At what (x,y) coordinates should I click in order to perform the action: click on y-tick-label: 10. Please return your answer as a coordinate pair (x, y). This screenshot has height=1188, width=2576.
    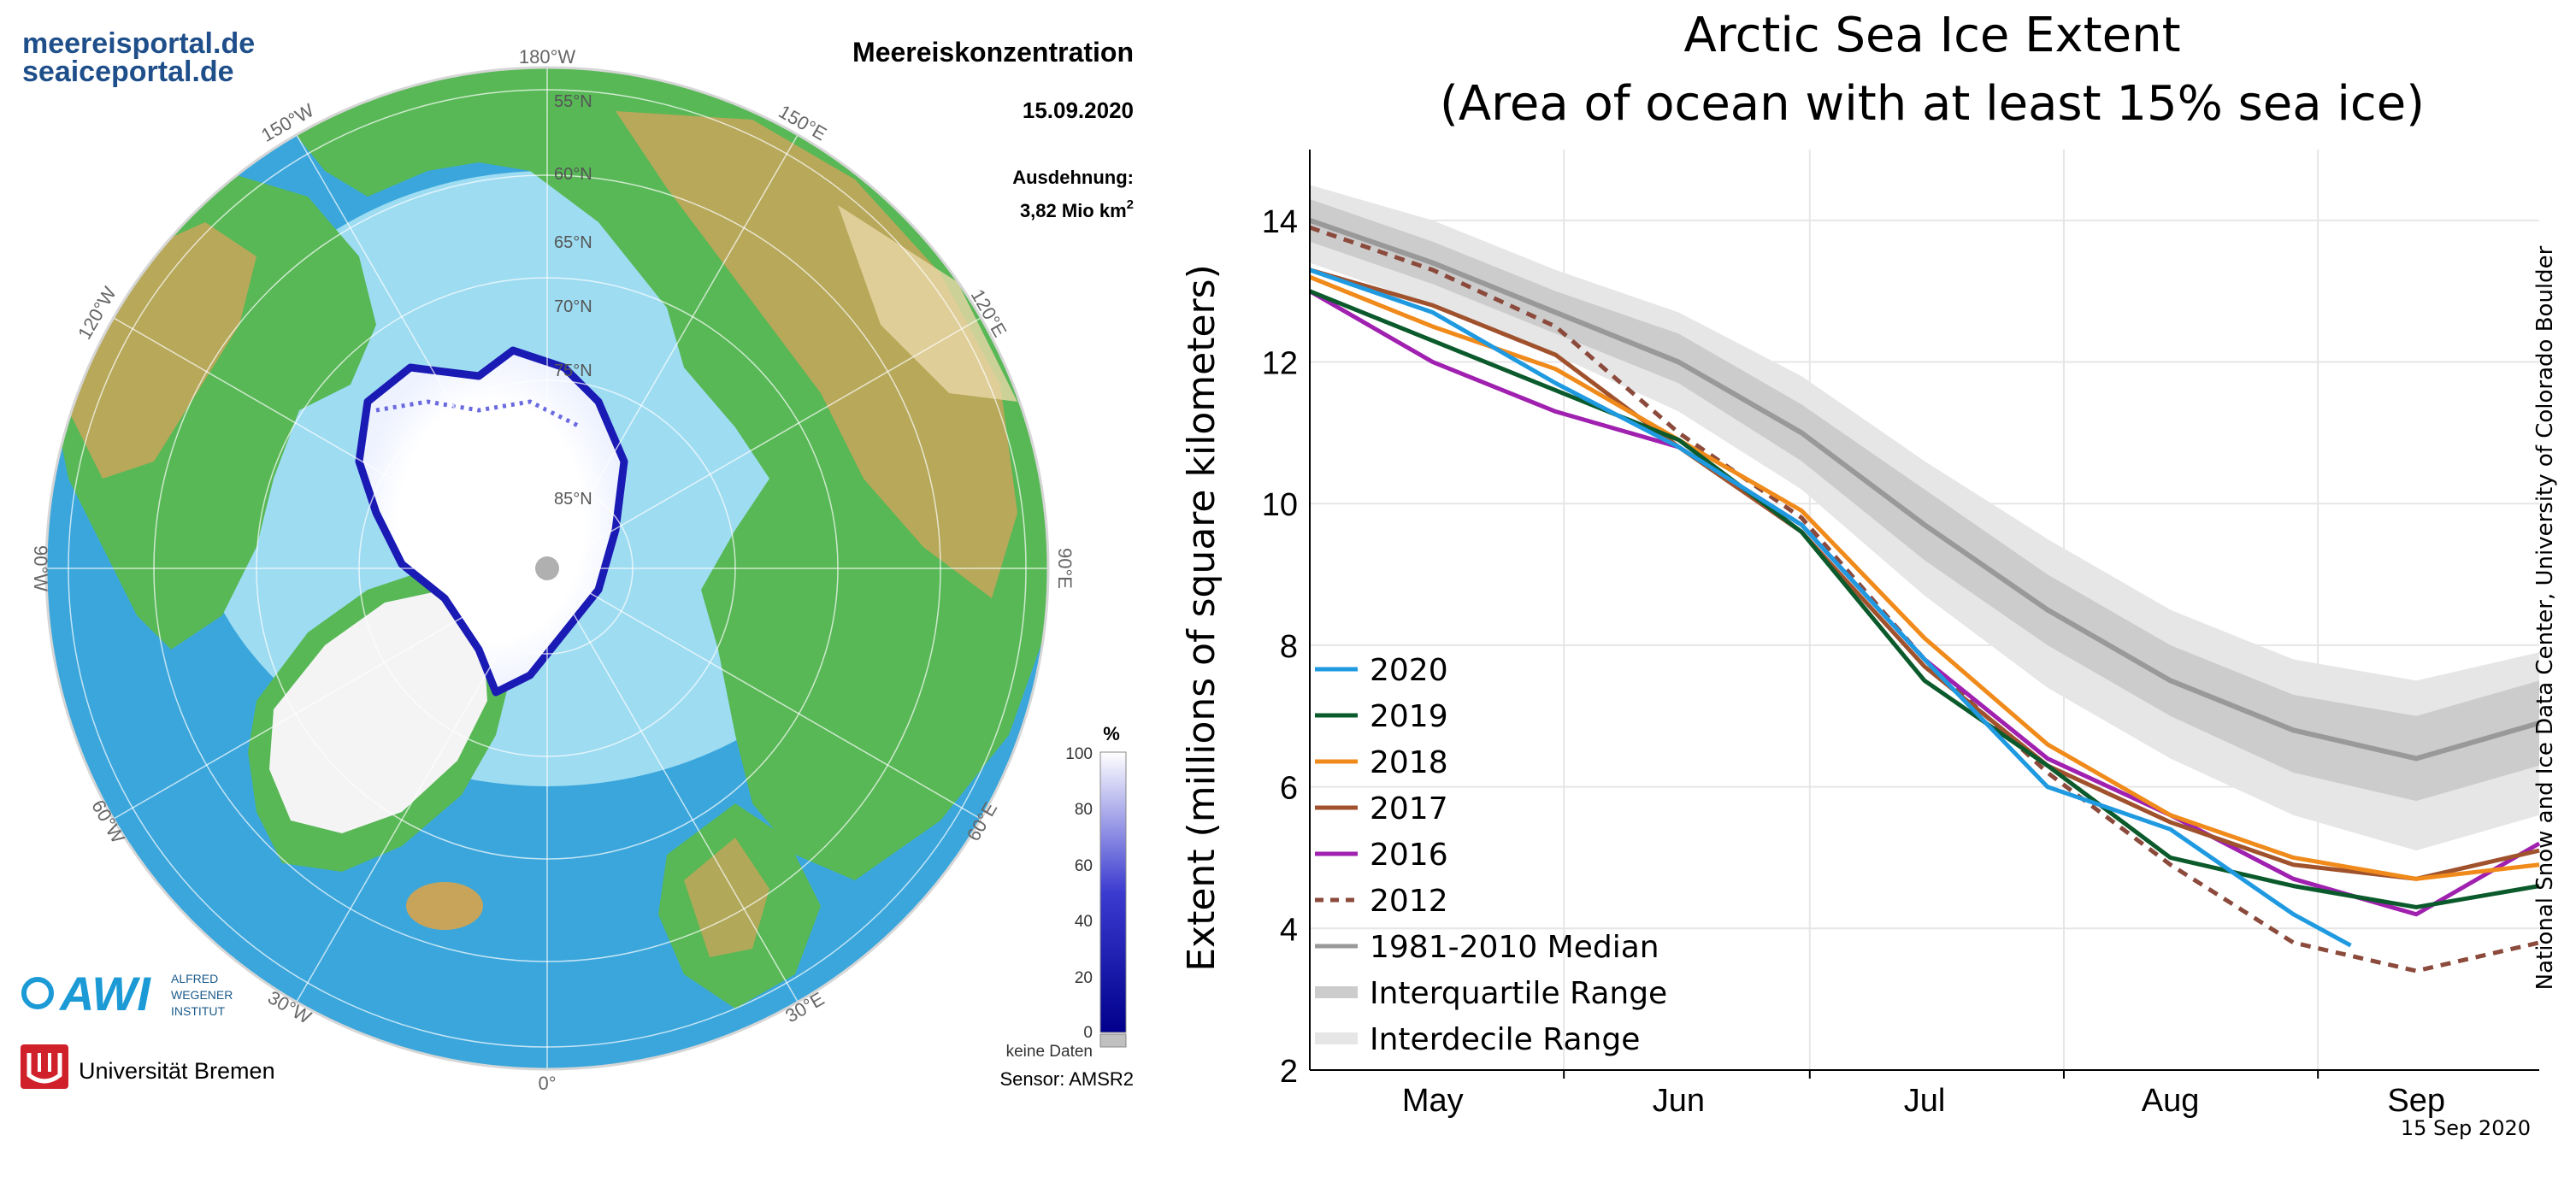
    Looking at the image, I should click on (1280, 505).